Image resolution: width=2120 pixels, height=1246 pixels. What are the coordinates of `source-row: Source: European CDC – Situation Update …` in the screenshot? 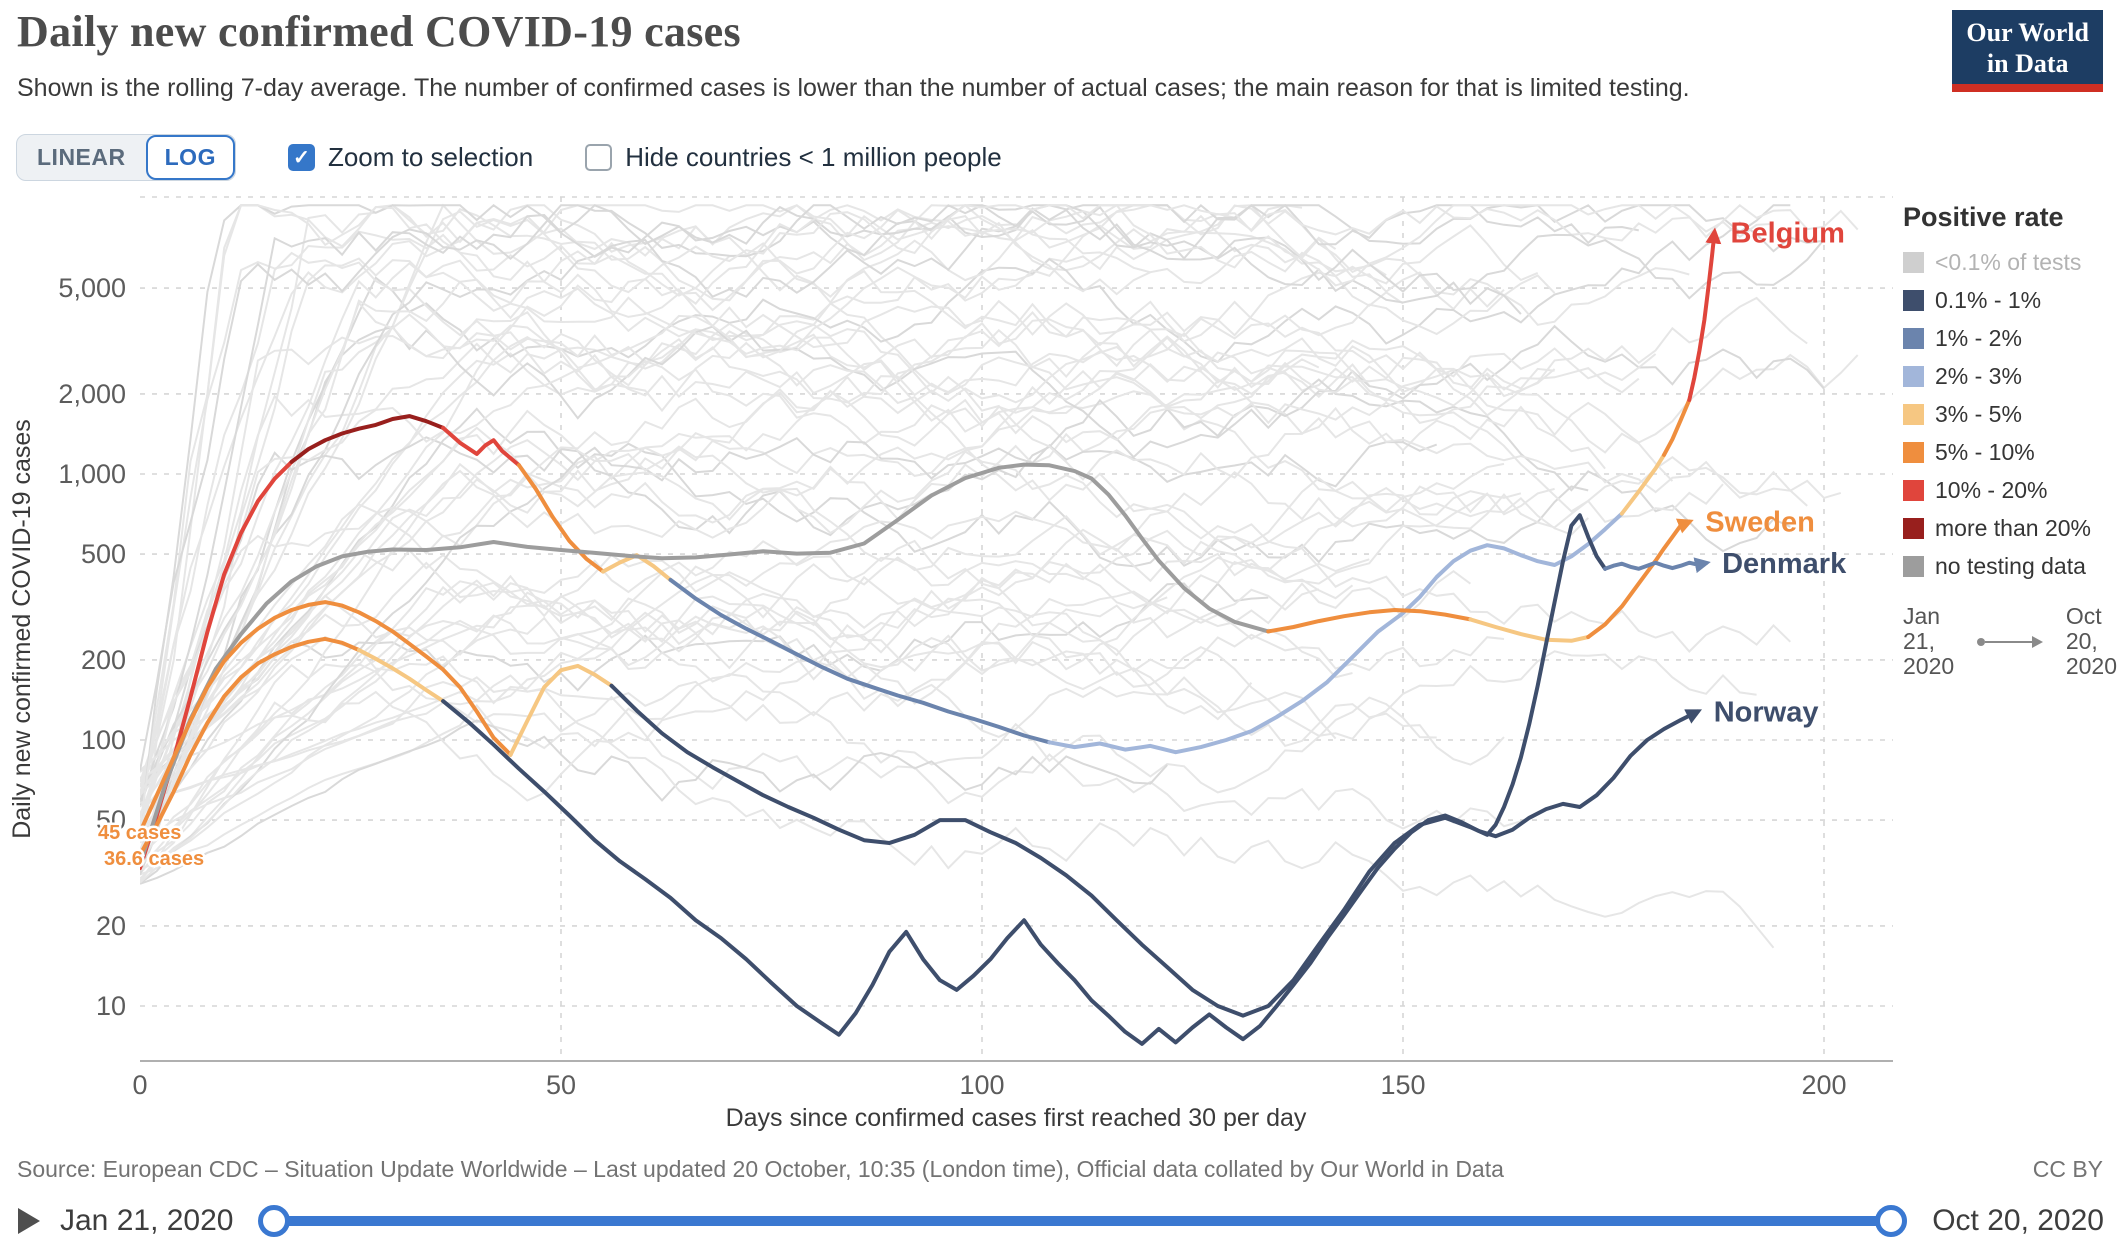 It's located at (1060, 1169).